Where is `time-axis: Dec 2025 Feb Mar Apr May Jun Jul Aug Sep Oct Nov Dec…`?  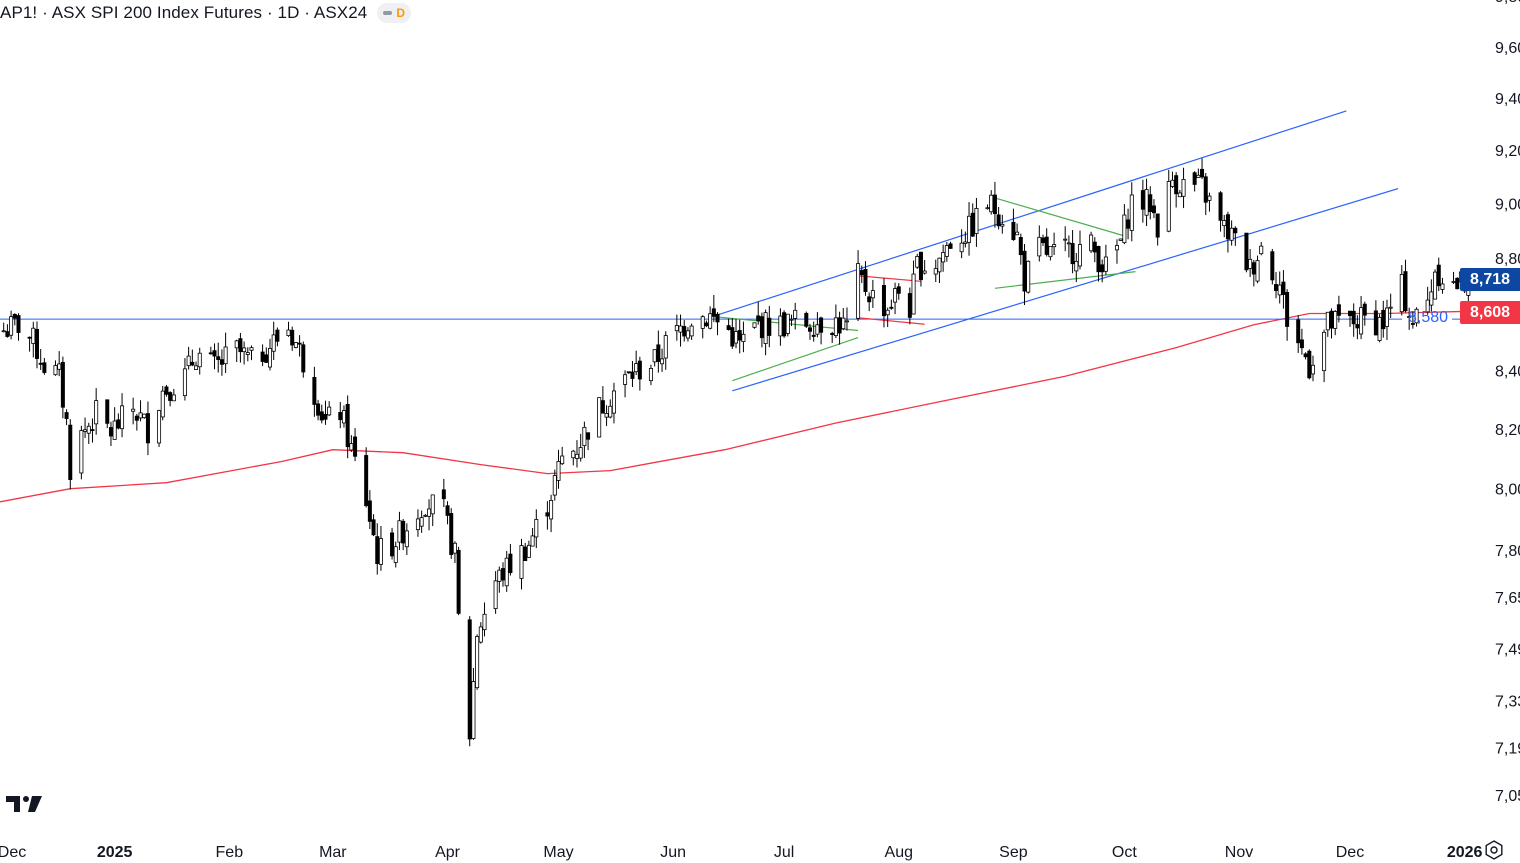
time-axis: Dec 2025 Feb Mar Apr May Jun Jul Aug Sep Oct Nov Dec… is located at coordinates (741, 852).